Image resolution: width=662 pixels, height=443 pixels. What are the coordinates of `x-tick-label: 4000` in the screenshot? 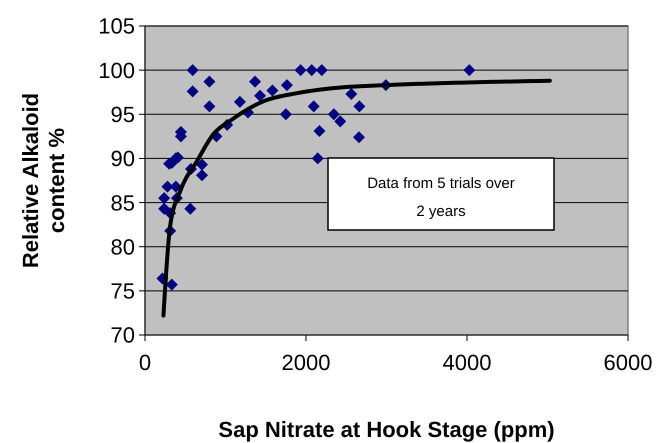 It's located at (467, 362).